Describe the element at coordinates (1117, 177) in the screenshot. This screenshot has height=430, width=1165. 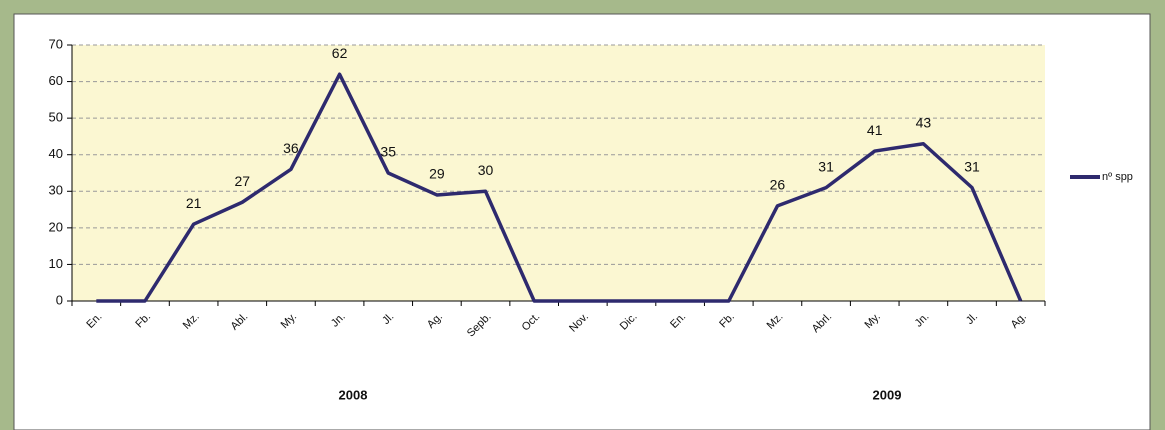
I see `legend-label: nº spp` at that location.